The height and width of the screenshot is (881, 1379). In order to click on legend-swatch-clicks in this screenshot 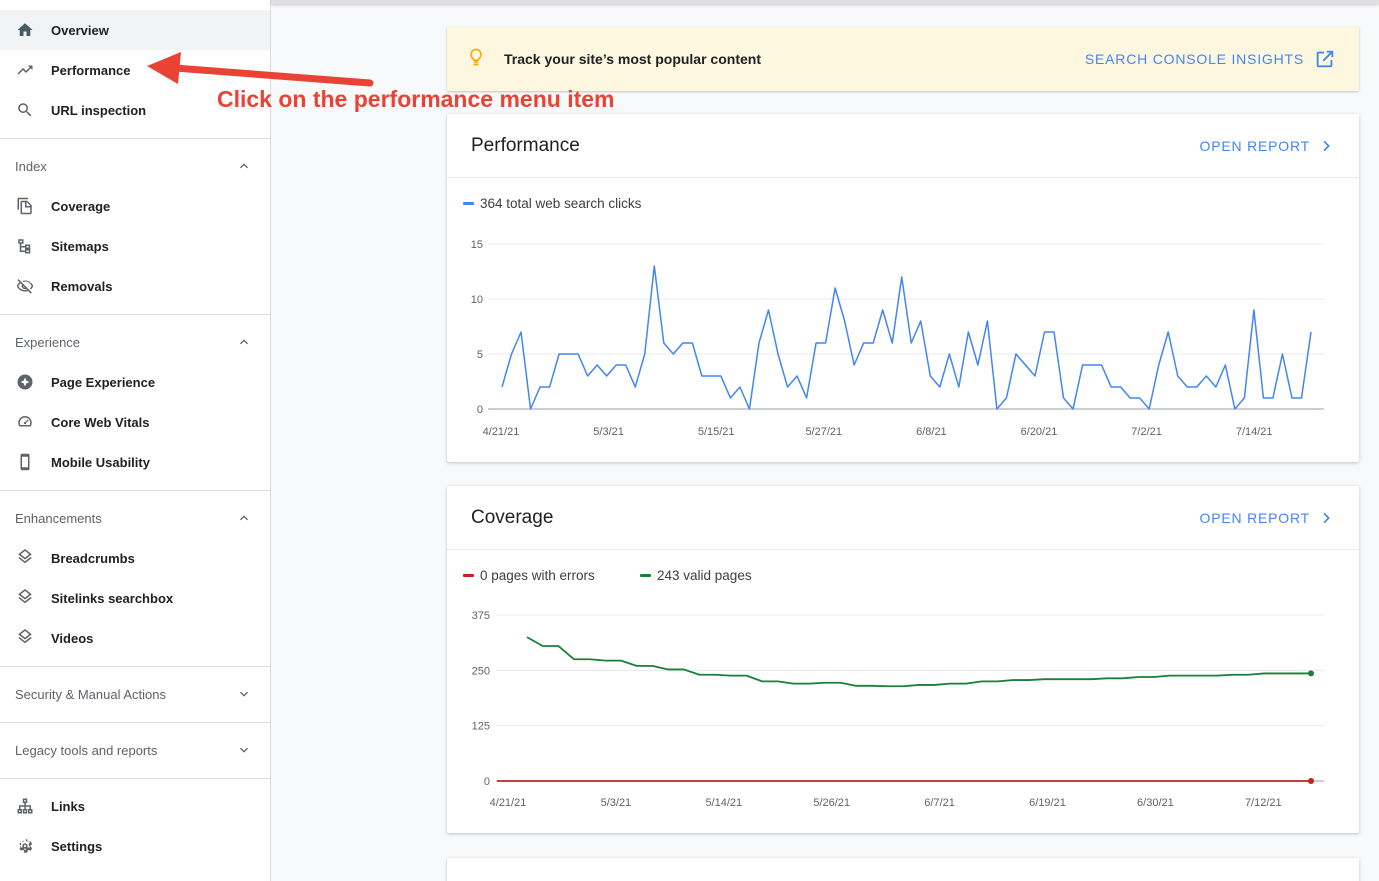, I will do `click(468, 203)`.